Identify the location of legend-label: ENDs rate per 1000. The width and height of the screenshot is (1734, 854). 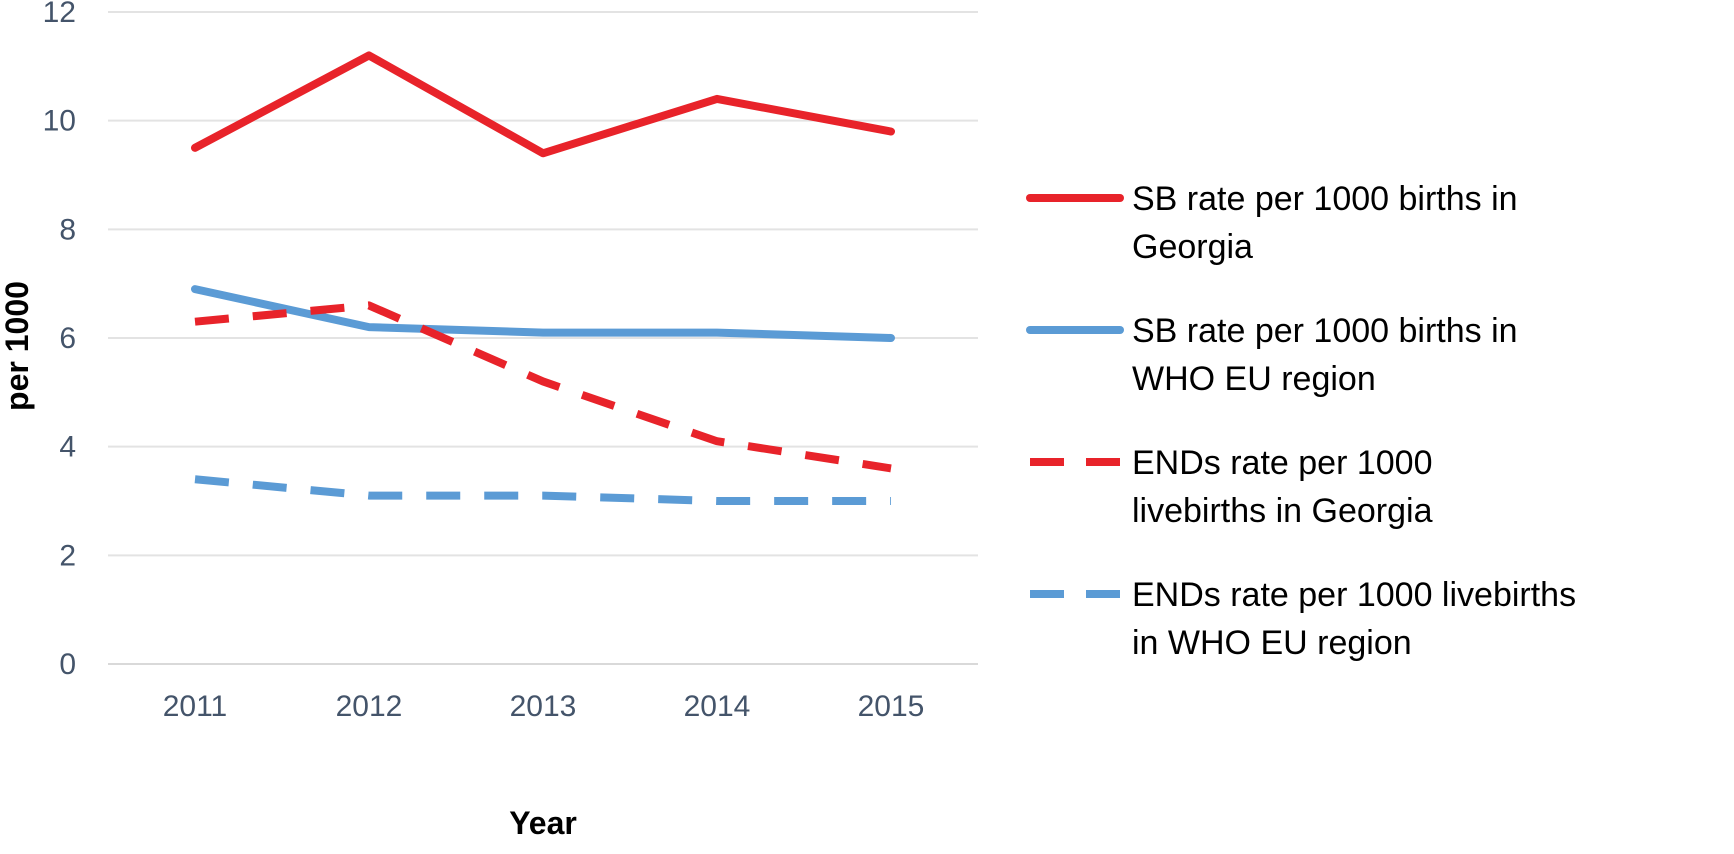
(1282, 463).